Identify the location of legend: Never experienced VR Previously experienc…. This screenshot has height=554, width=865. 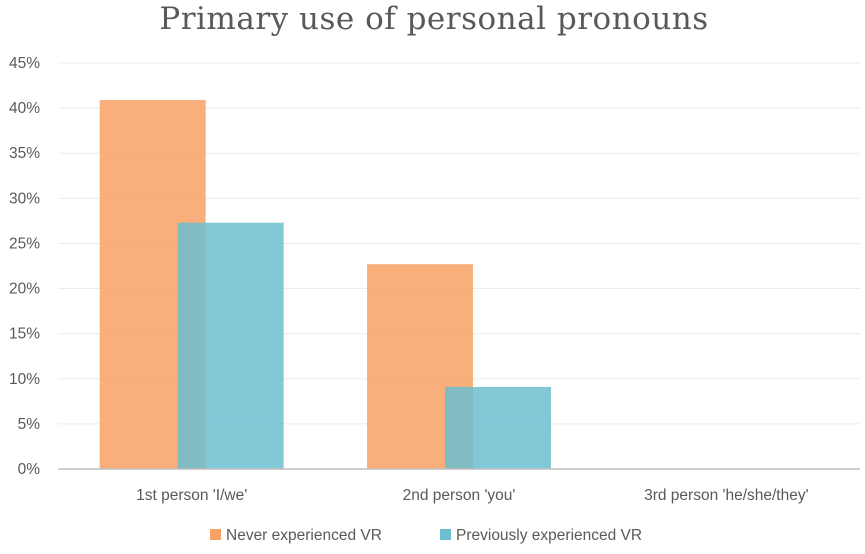
(426, 535).